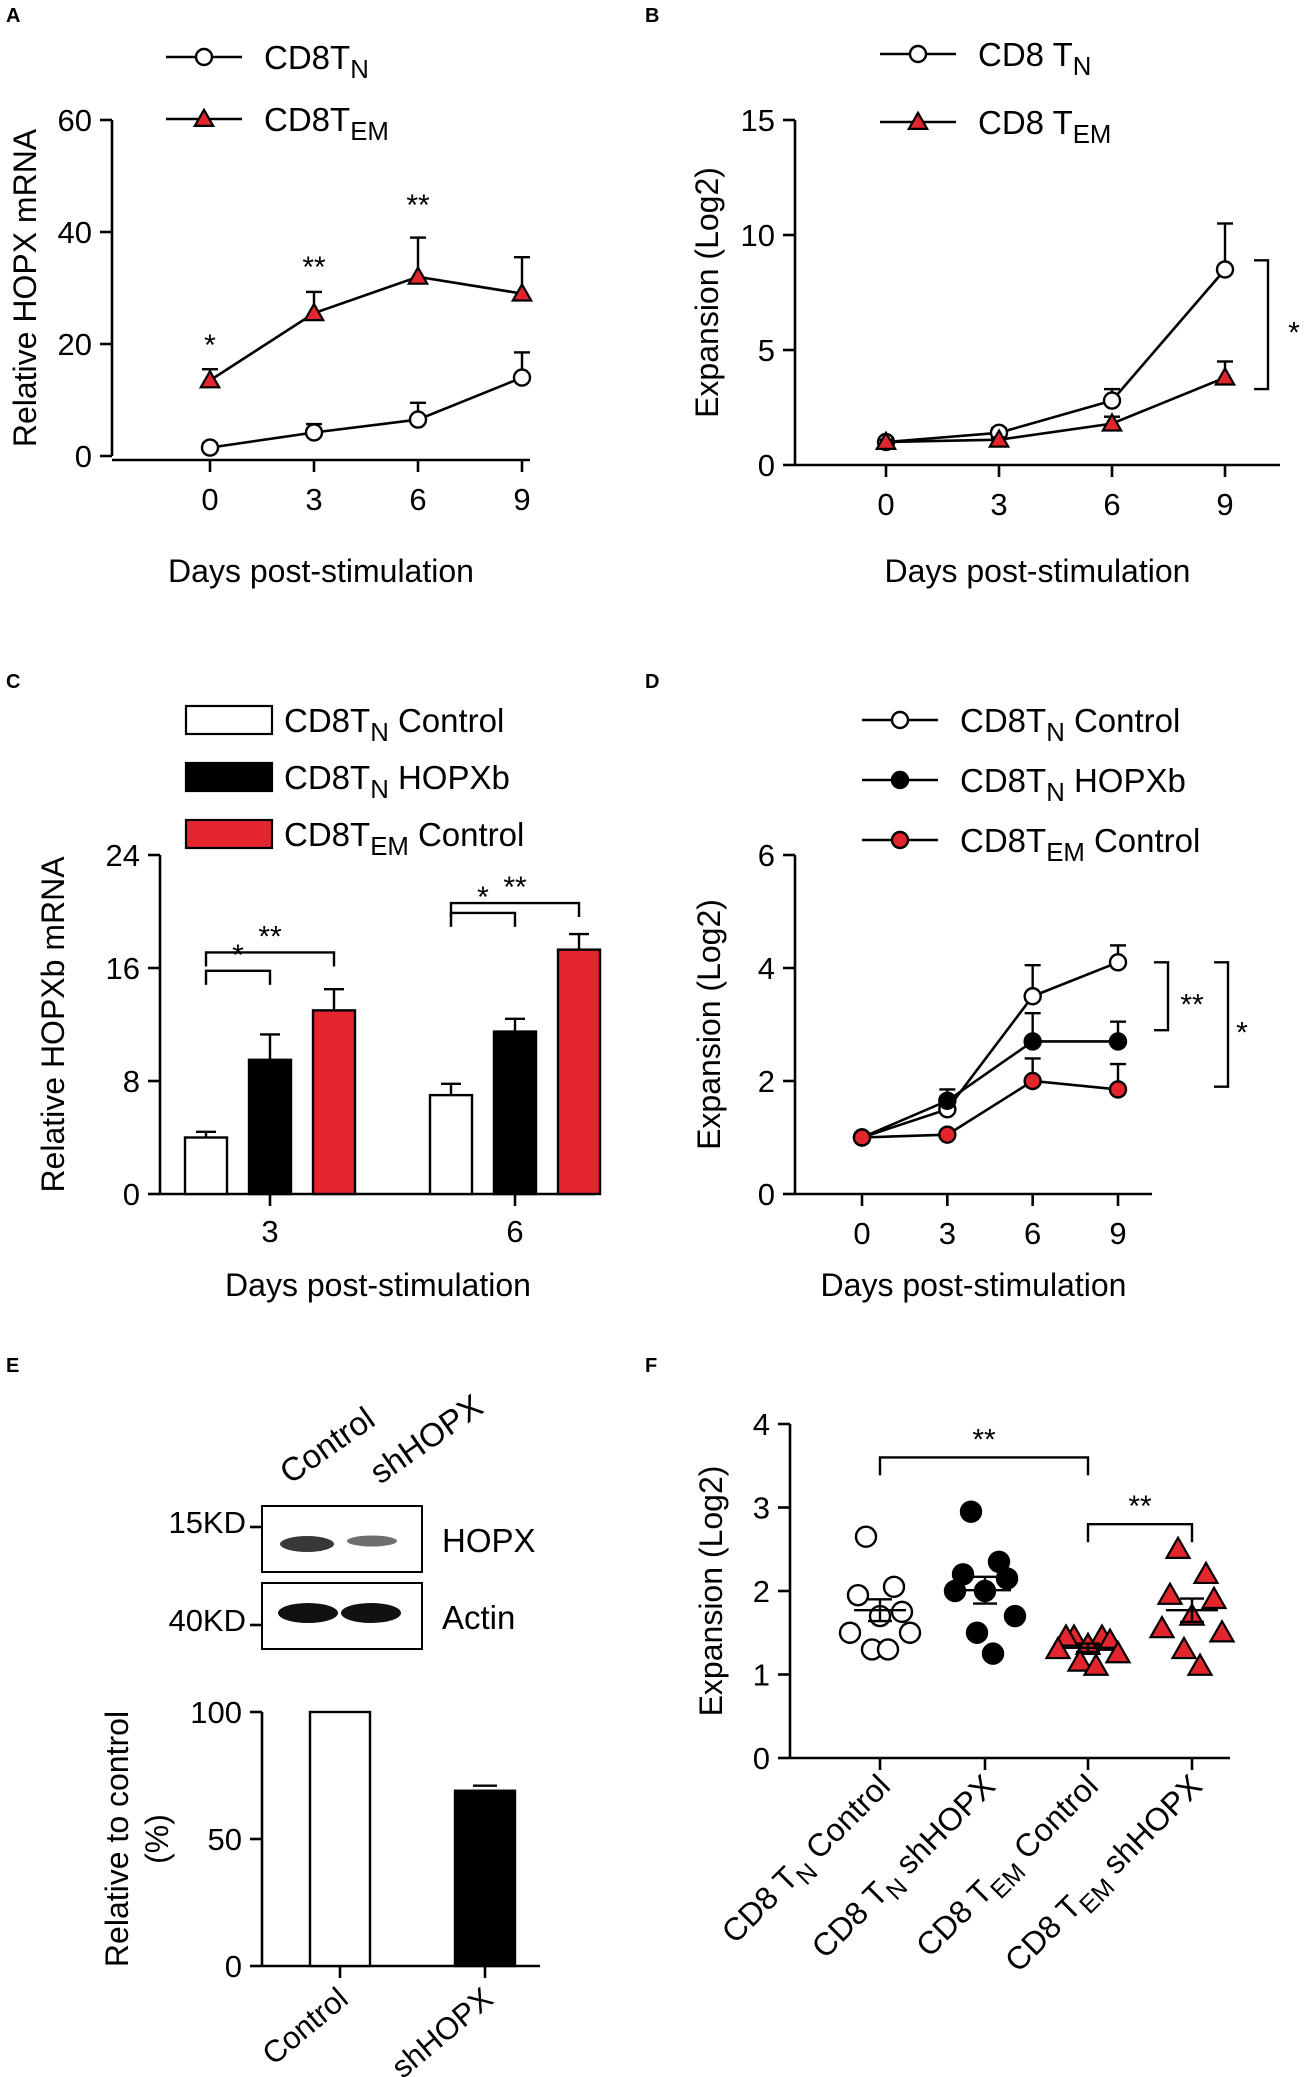 This screenshot has width=1304, height=2077. I want to click on x-tick-label-1-main: CD8 T, so click(849, 1920).